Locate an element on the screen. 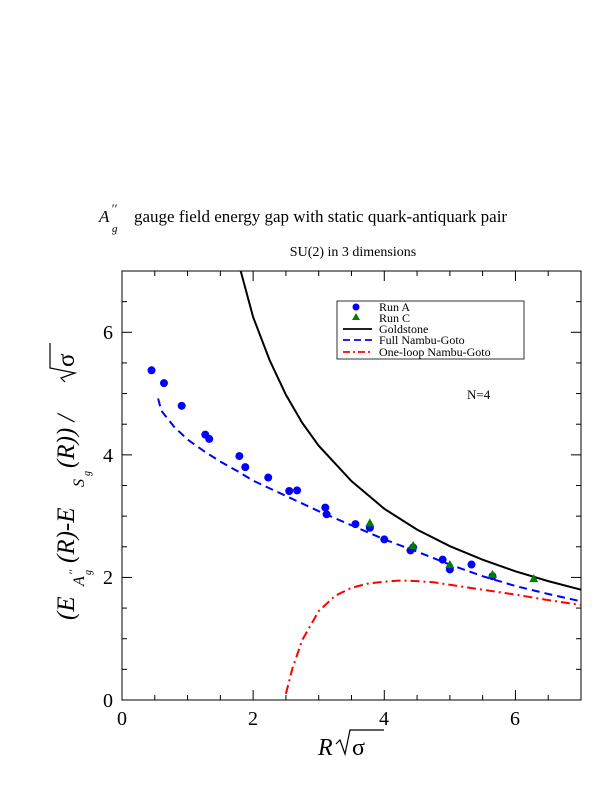  legend-label-one-loop-ng: One-loop Nambu-Goto is located at coordinates (435, 352).